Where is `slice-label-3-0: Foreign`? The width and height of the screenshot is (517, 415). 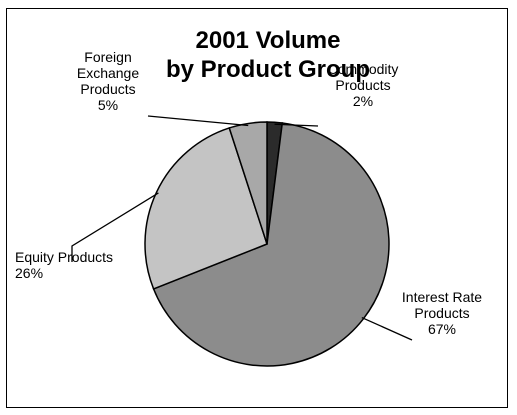 slice-label-3-0: Foreign is located at coordinates (107, 57).